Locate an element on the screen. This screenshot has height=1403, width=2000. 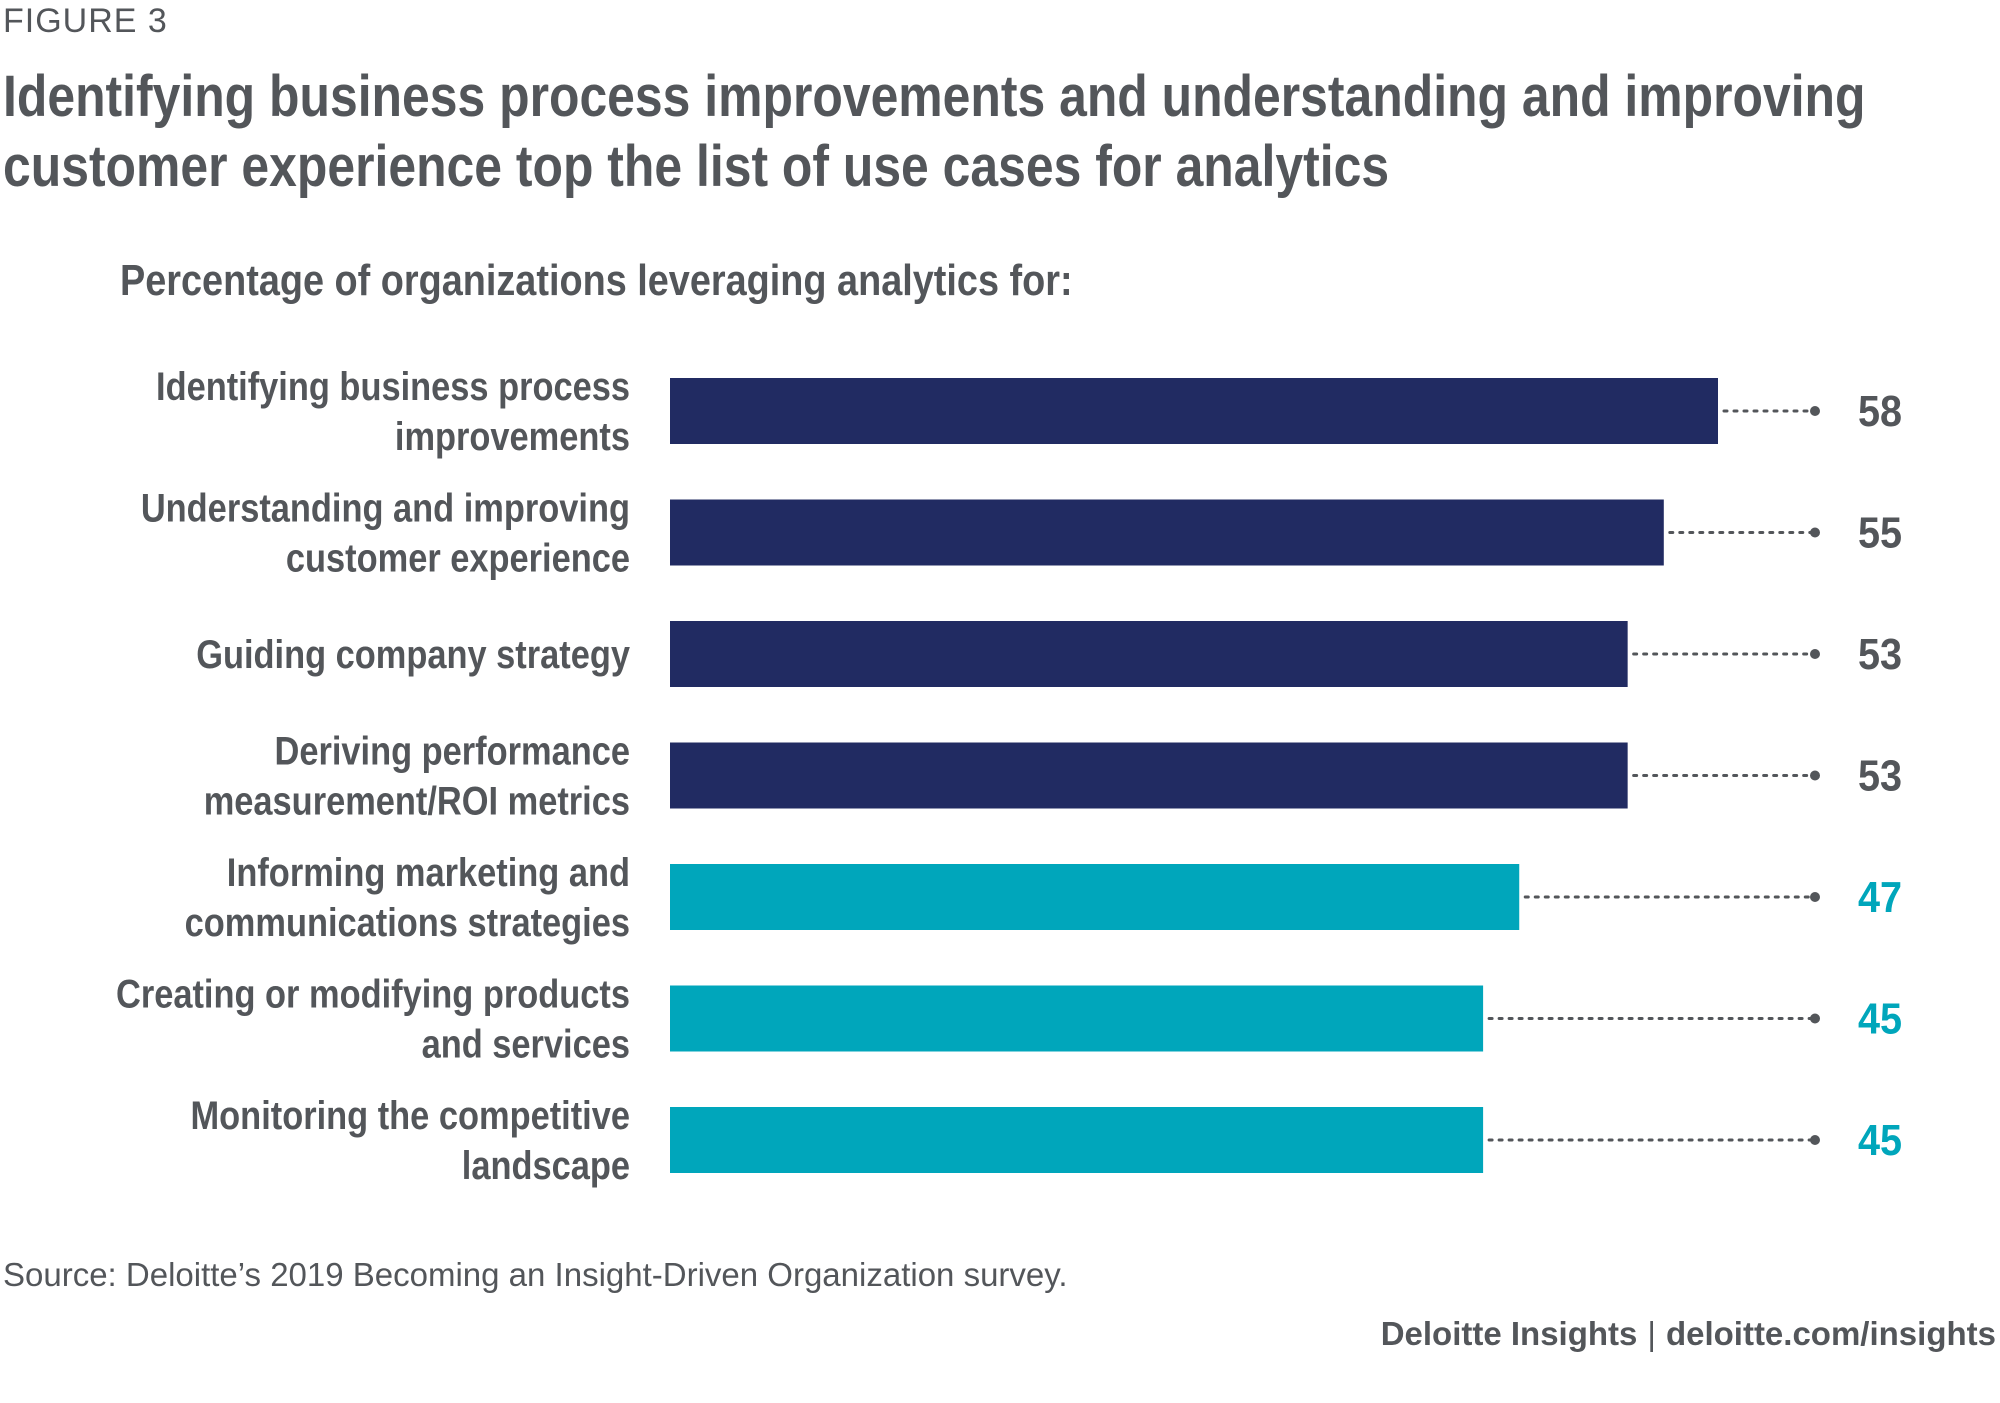
footer-credit: Deloitte Insights | deloitte.com/insights is located at coordinates (1688, 1334).